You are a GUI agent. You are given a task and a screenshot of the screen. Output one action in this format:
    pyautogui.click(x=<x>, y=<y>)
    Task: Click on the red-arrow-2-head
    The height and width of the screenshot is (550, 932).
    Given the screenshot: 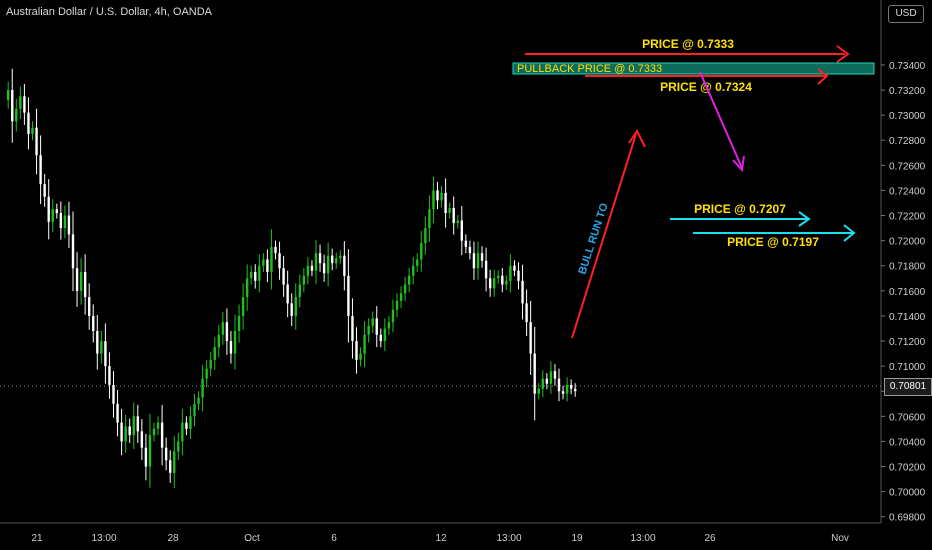 What is the action you would take?
    pyautogui.click(x=823, y=76)
    